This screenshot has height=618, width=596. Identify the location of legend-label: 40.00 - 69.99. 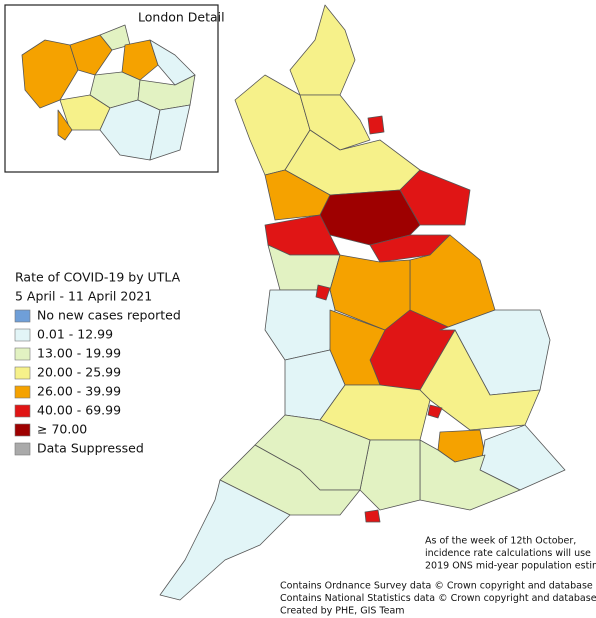
(79, 410).